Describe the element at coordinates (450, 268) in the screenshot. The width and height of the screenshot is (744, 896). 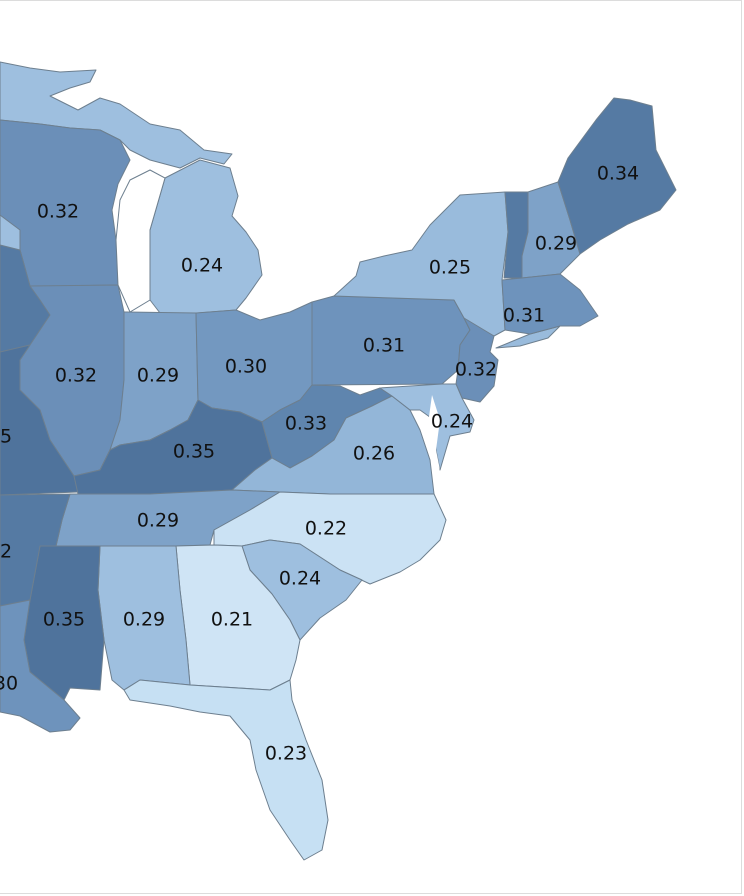
I see `label-new-york: 0.25` at that location.